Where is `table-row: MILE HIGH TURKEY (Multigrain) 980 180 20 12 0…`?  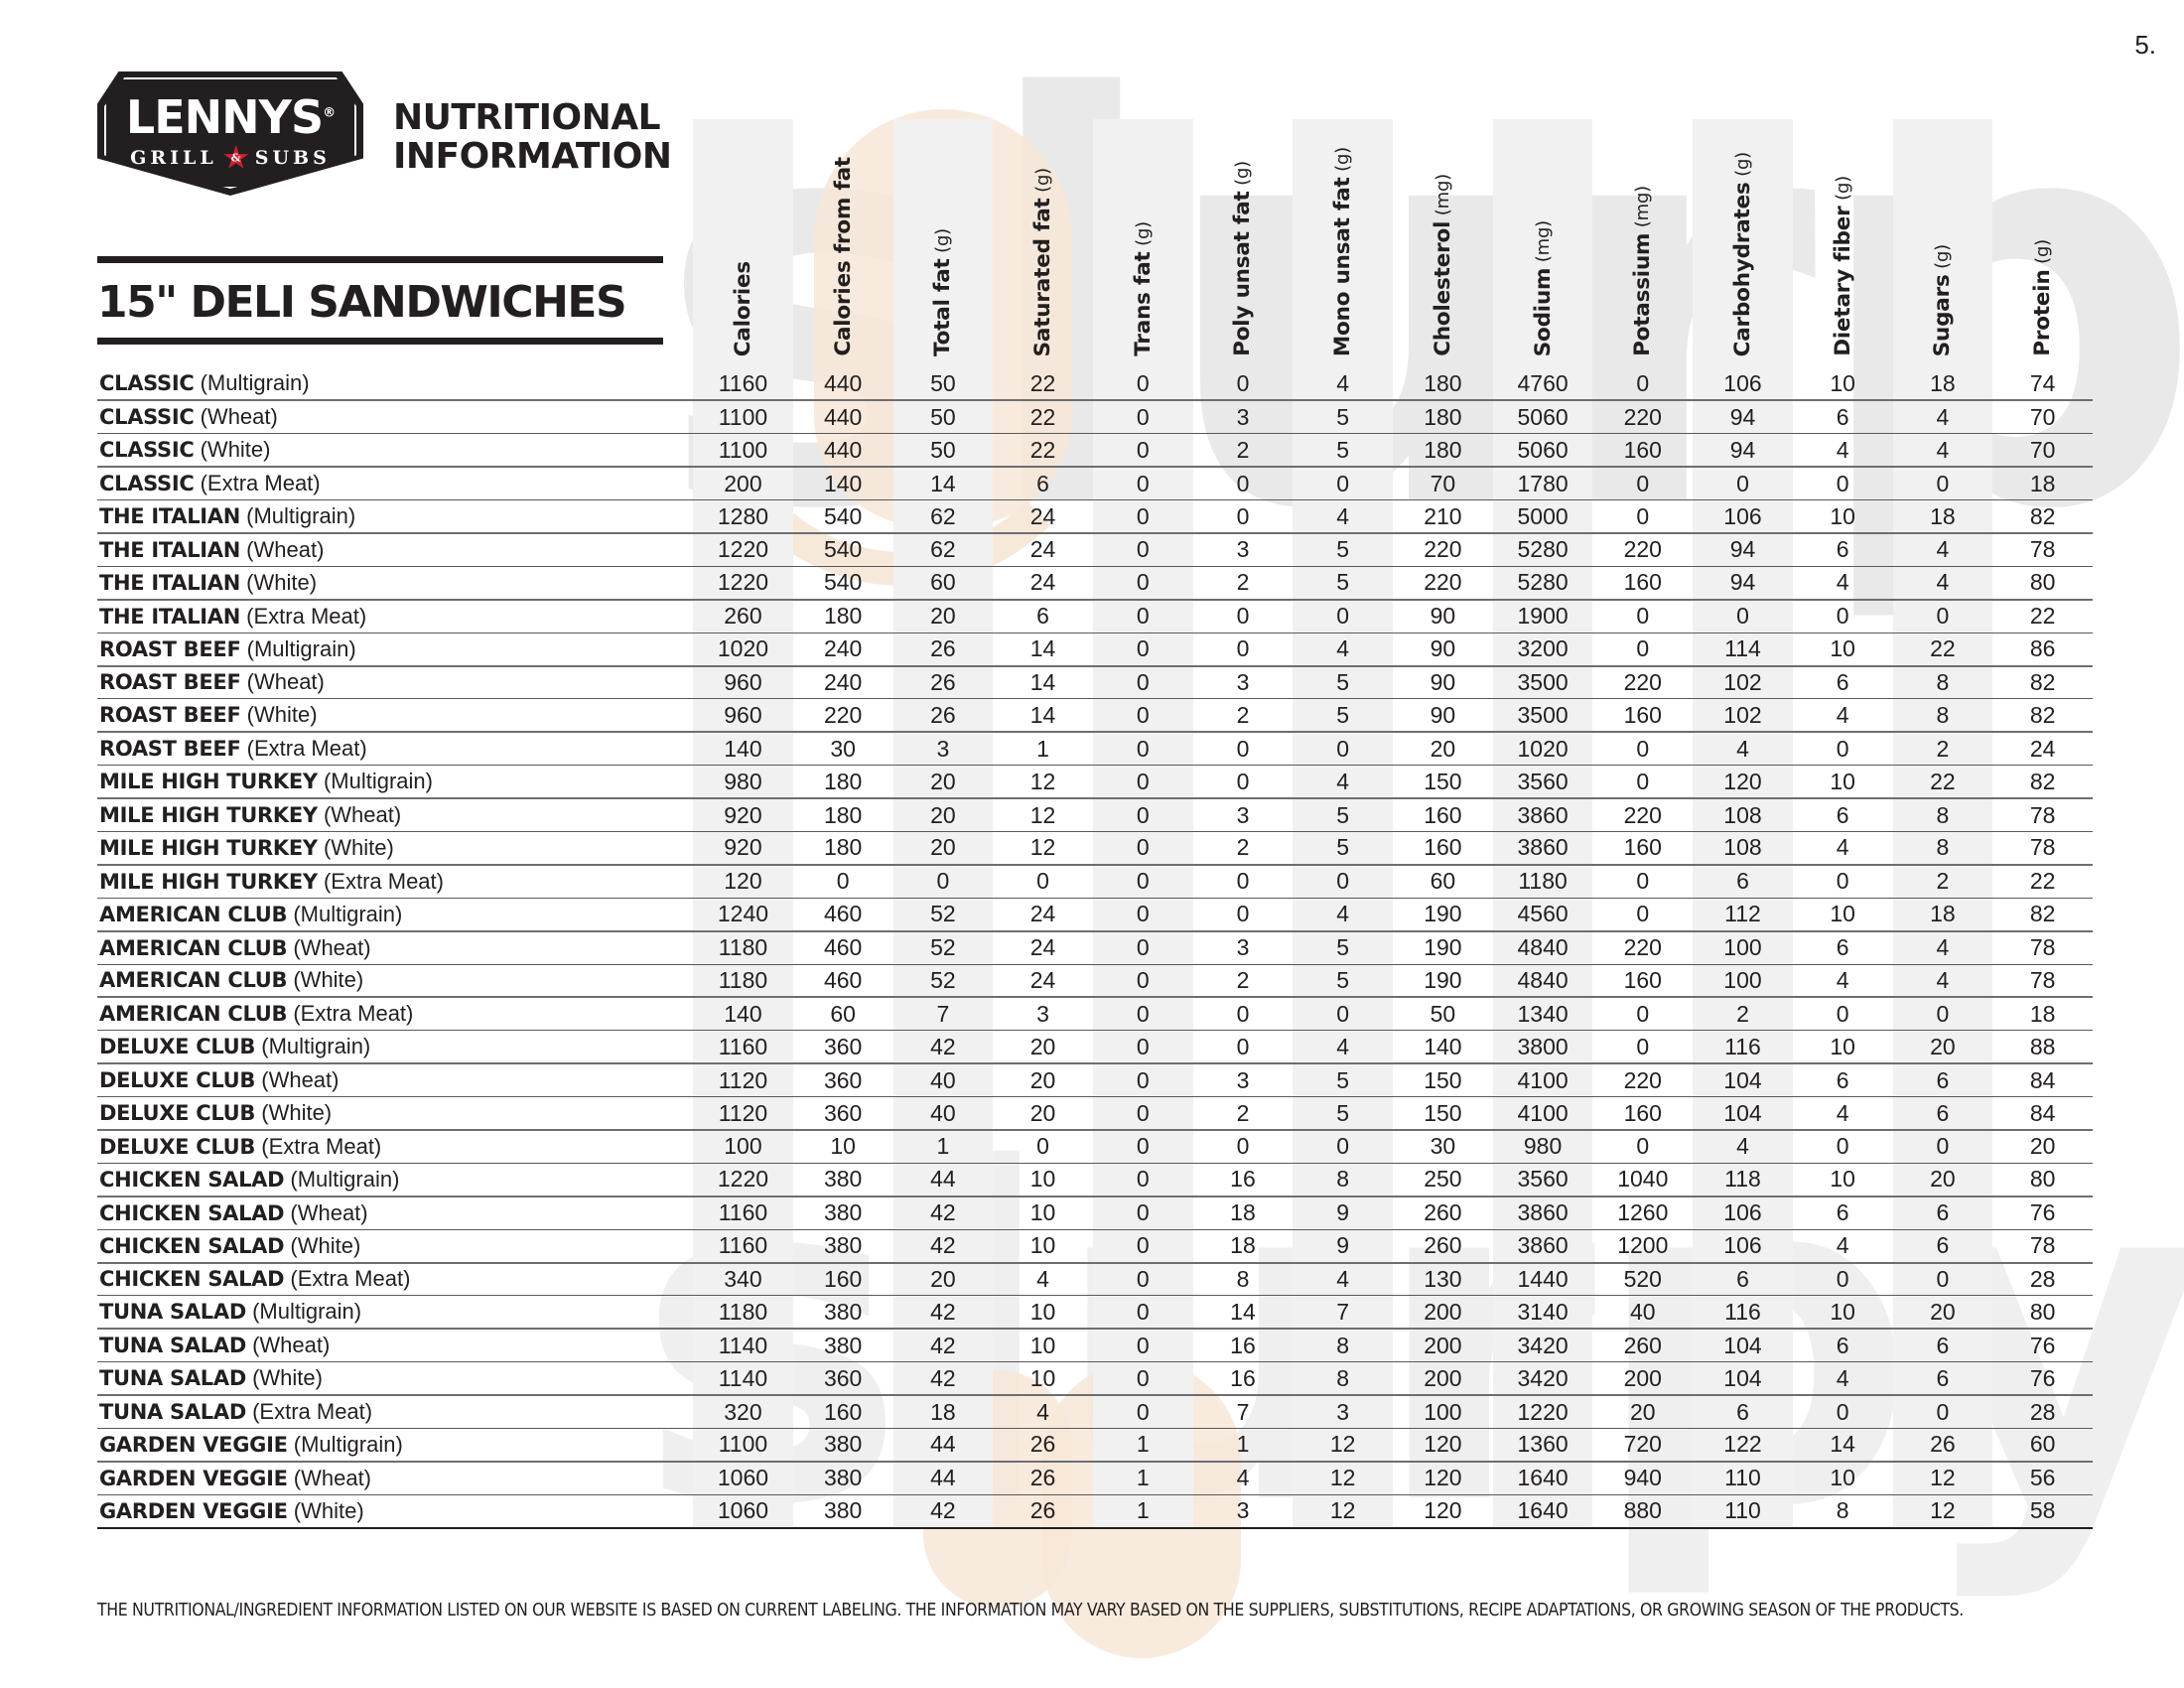
table-row: MILE HIGH TURKEY (Multigrain) 980 180 20 12 0… is located at coordinates (1095, 782).